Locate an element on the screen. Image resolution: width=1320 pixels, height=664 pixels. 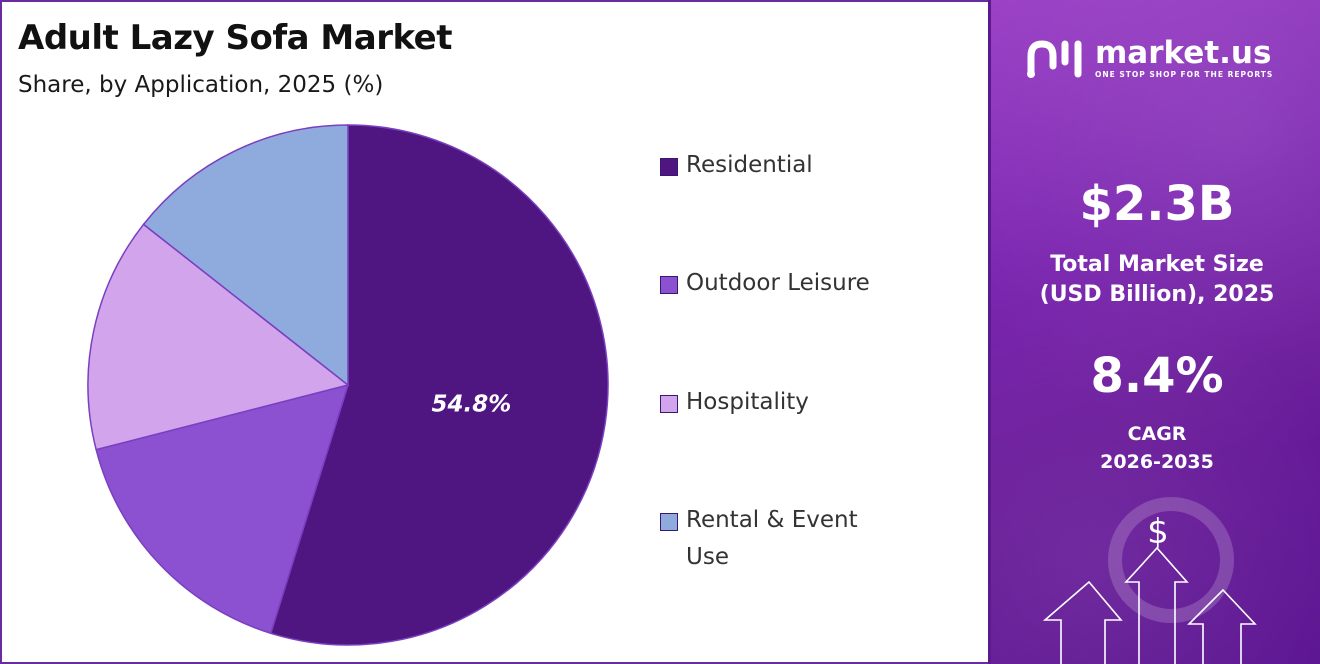
growth-arrows-decoration is located at coordinates (1149, 580).